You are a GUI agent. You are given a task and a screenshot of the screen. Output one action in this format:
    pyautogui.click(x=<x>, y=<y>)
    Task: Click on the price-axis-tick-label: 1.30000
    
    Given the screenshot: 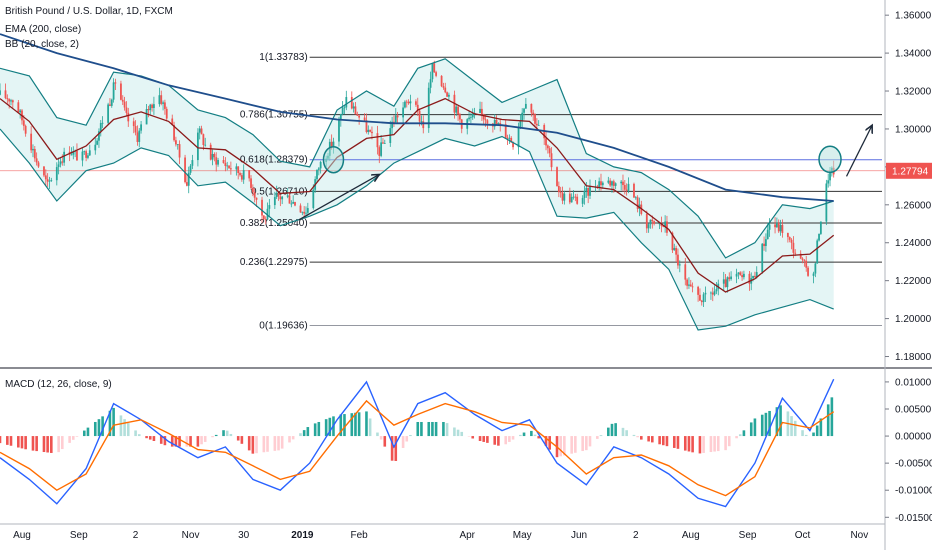 What is the action you would take?
    pyautogui.click(x=913, y=129)
    